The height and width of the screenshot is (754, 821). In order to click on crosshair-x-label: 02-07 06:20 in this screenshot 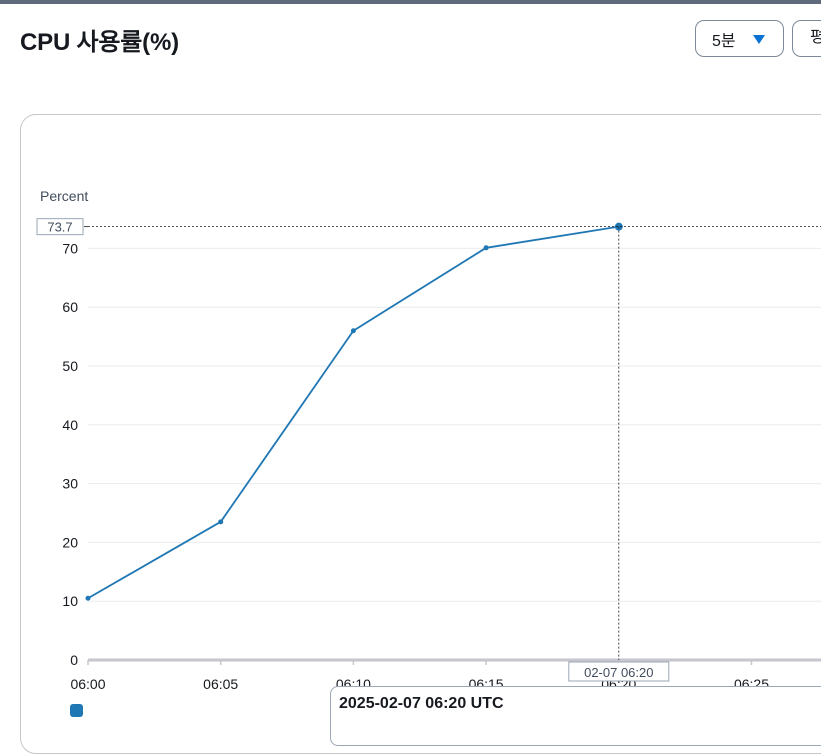, I will do `click(618, 672)`.